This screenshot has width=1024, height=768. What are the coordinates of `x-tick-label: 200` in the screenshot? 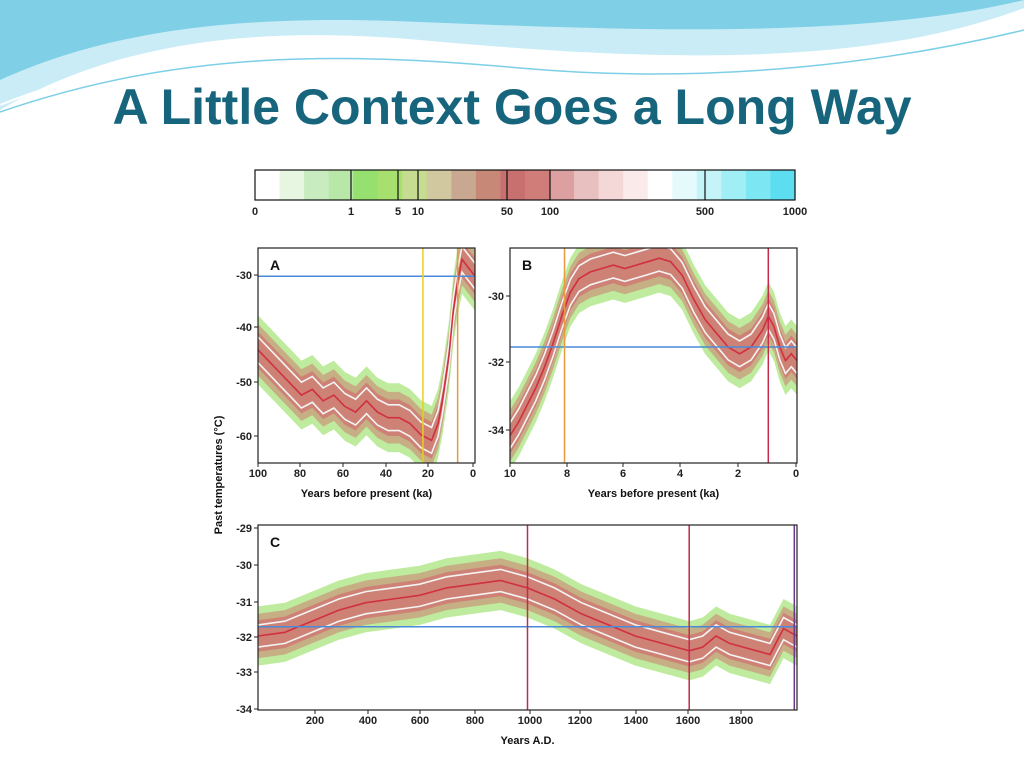 It's located at (315, 721).